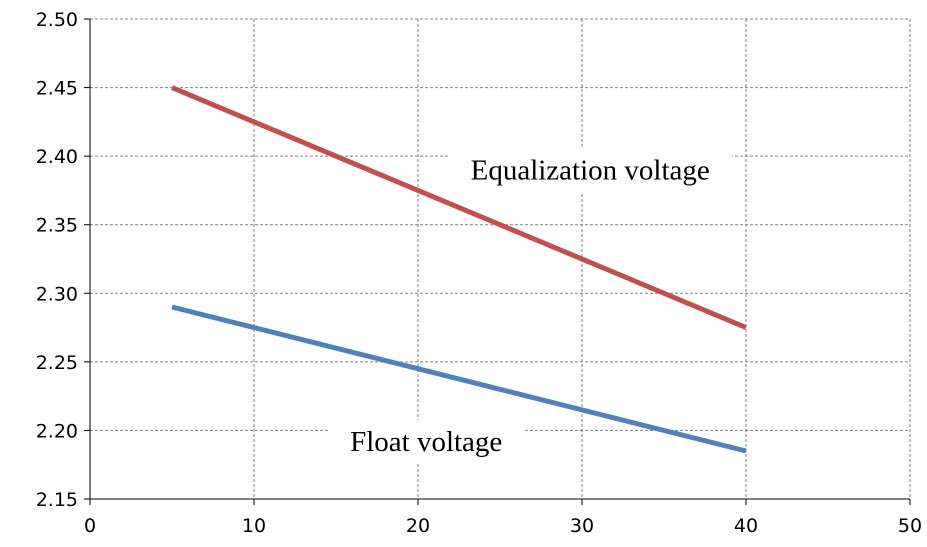 This screenshot has height=547, width=927. Describe the element at coordinates (582, 526) in the screenshot. I see `x-tick-label: 30` at that location.